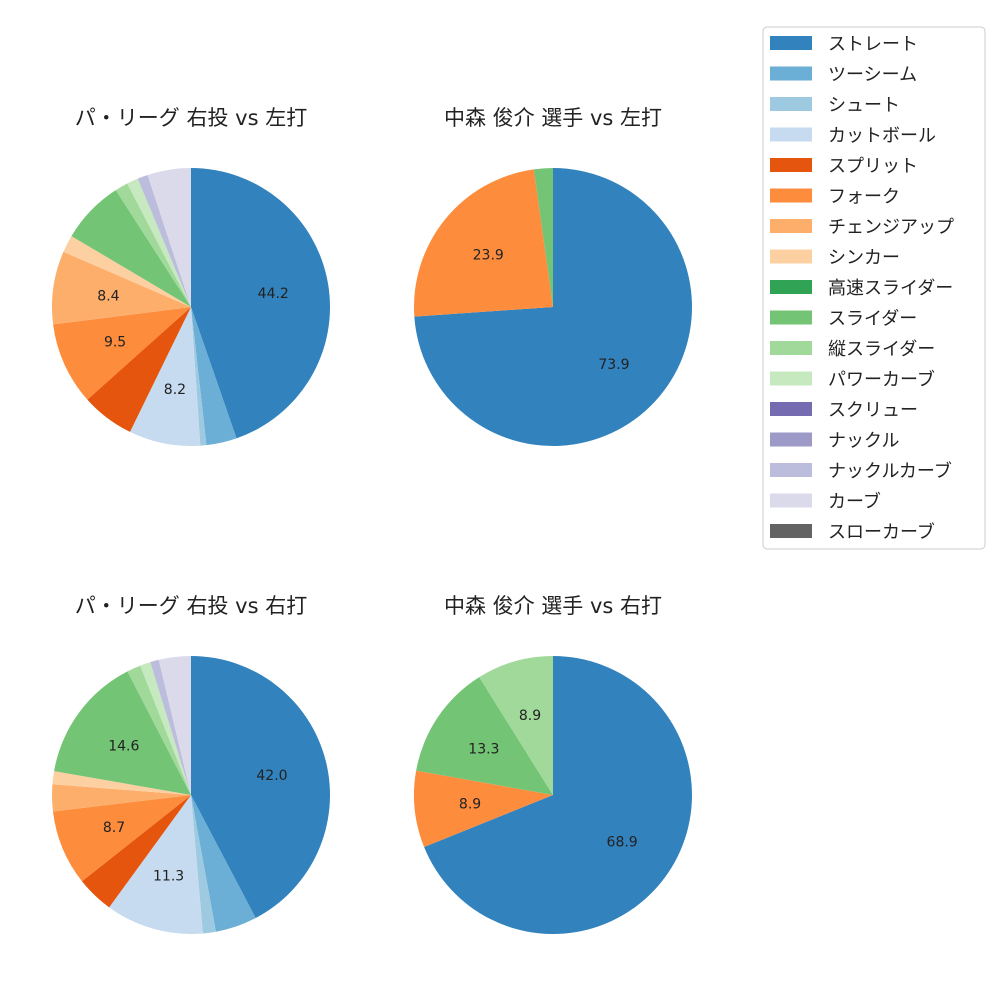 This screenshot has width=1000, height=1000. Describe the element at coordinates (863, 441) in the screenshot. I see `legend-label: ナックル` at that location.